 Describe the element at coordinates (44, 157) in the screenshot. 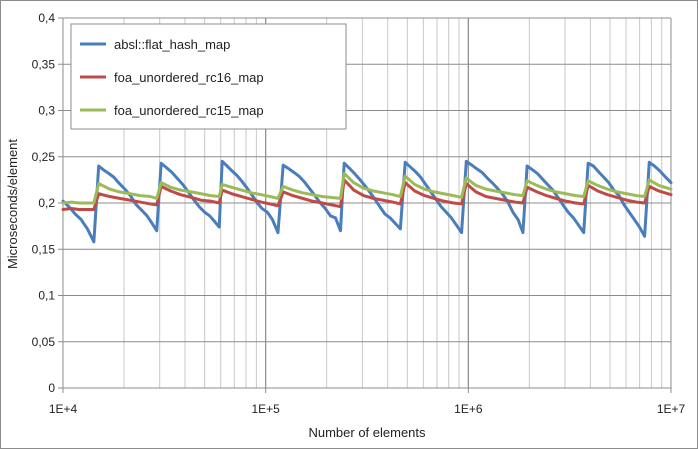

I see `y-tick-label: 0,25` at that location.